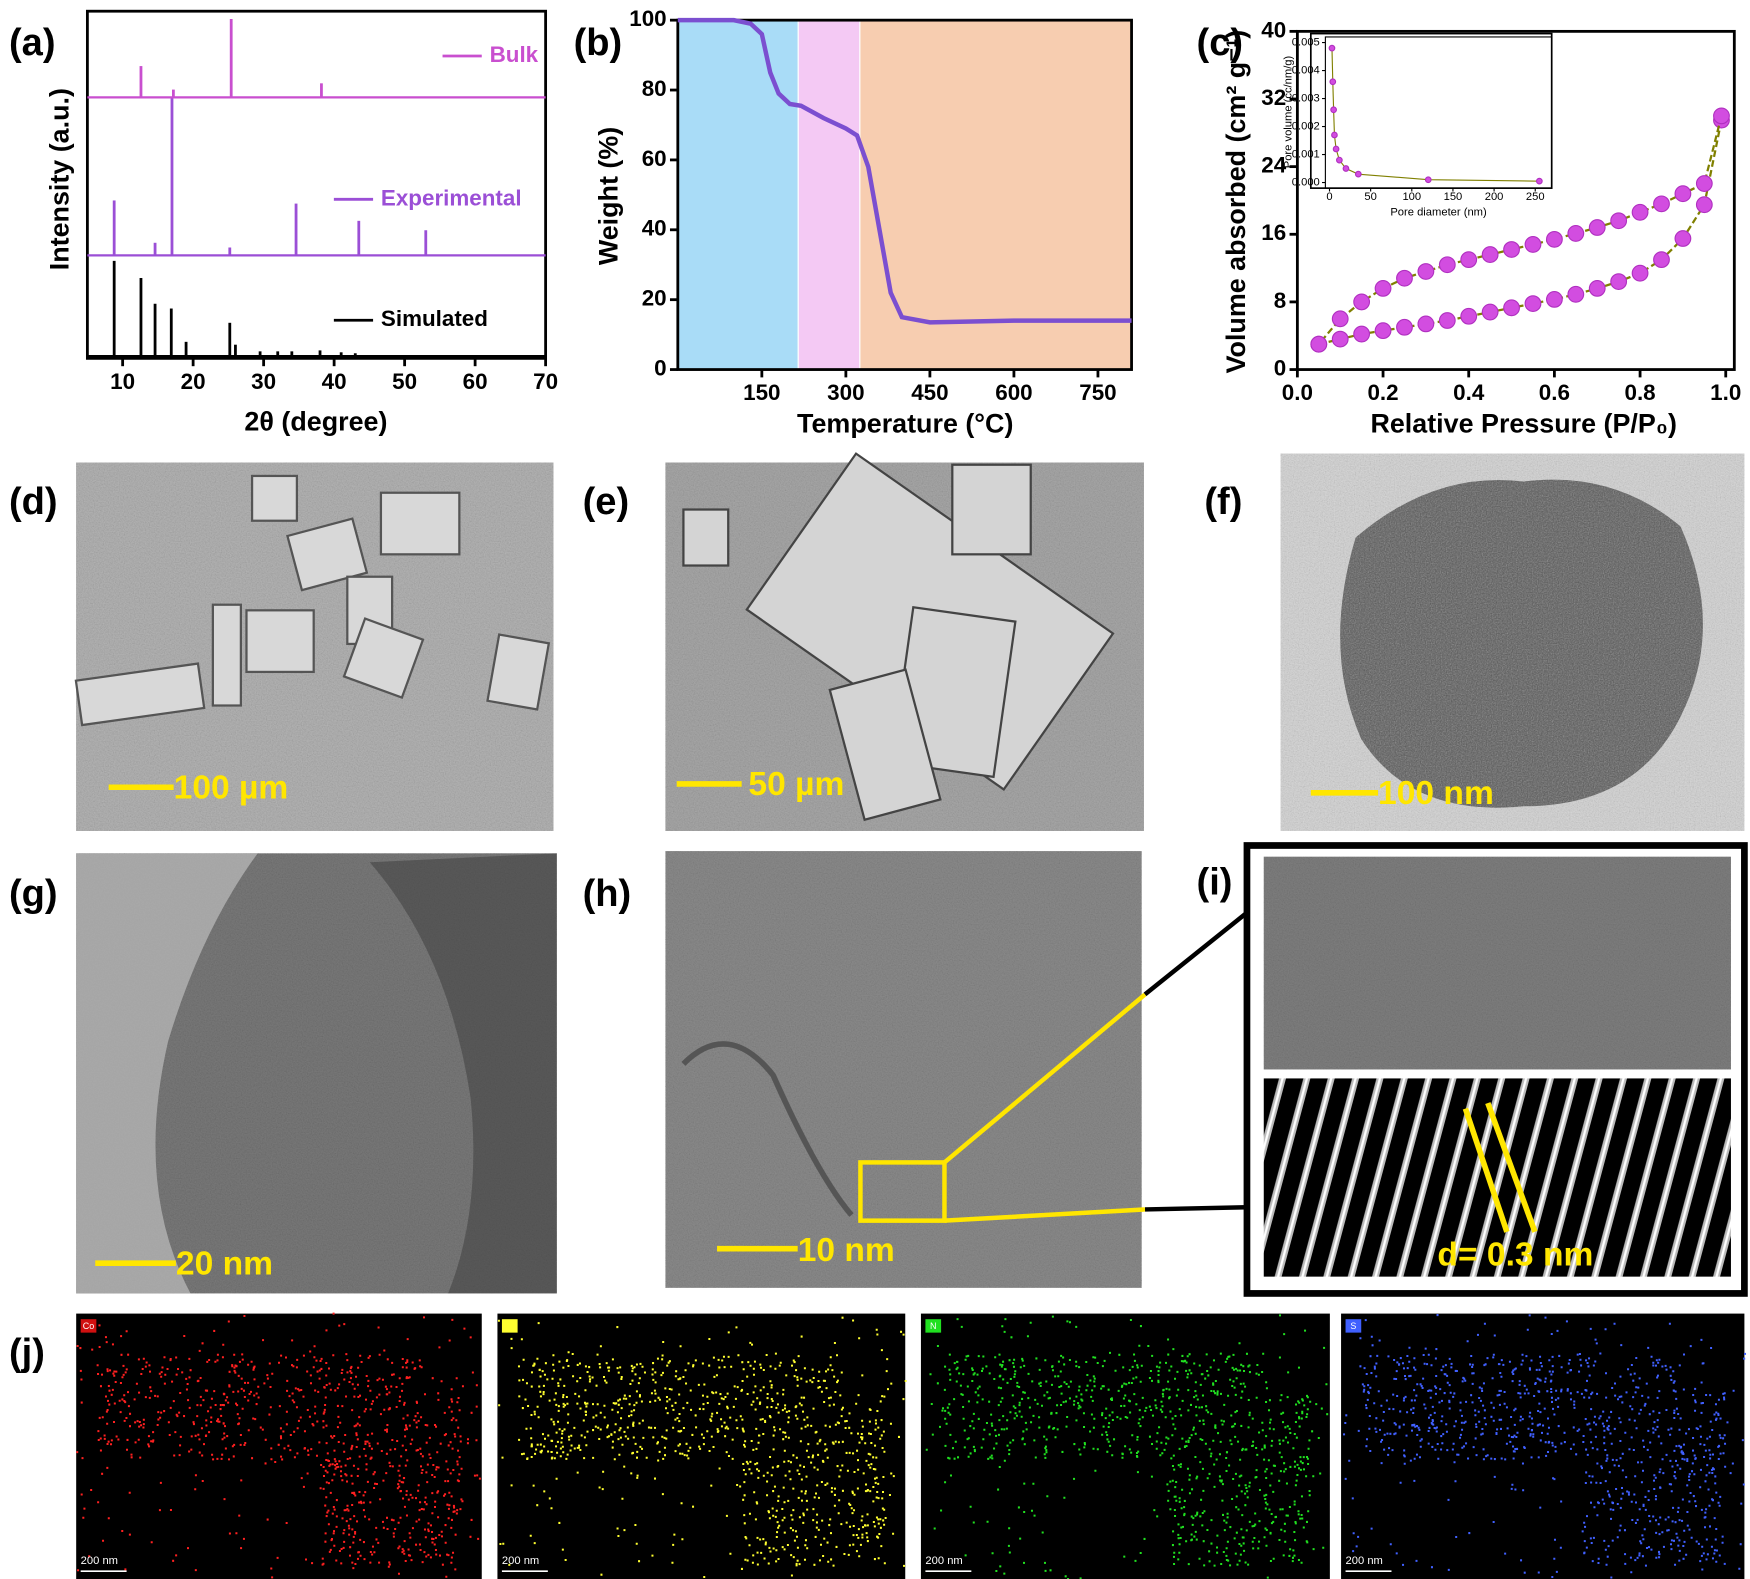  What do you see at coordinates (1411, 197) in the screenshot?
I see `x-tick-label: 100` at bounding box center [1411, 197].